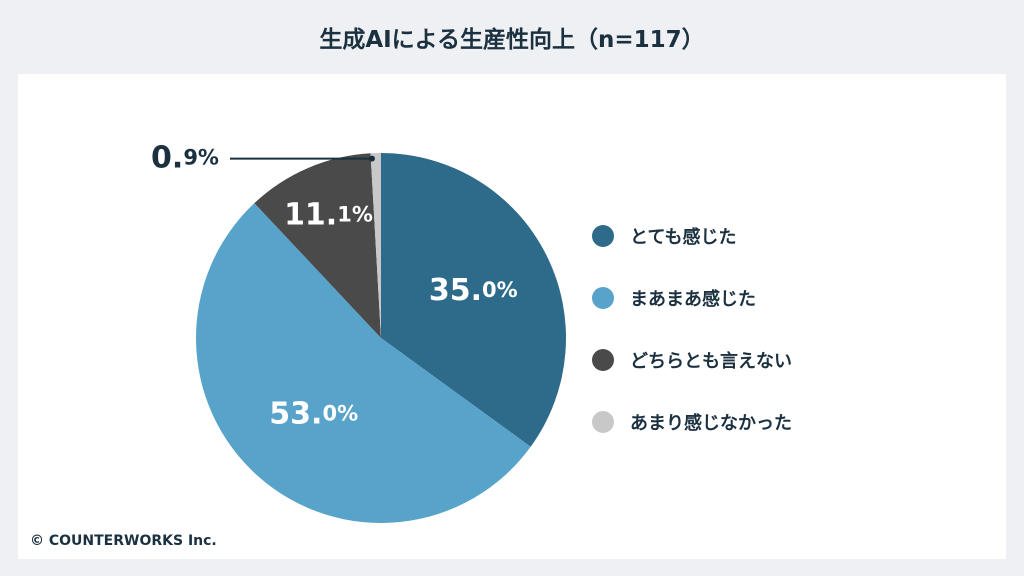 The height and width of the screenshot is (576, 1024). Describe the element at coordinates (185, 157) in the screenshot. I see `slice-label: 0.9%` at that location.